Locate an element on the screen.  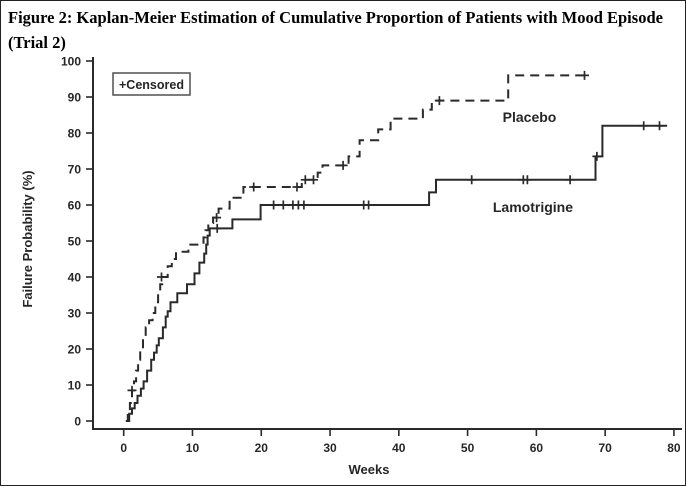
y-tick-label: 70 is located at coordinates (75, 170).